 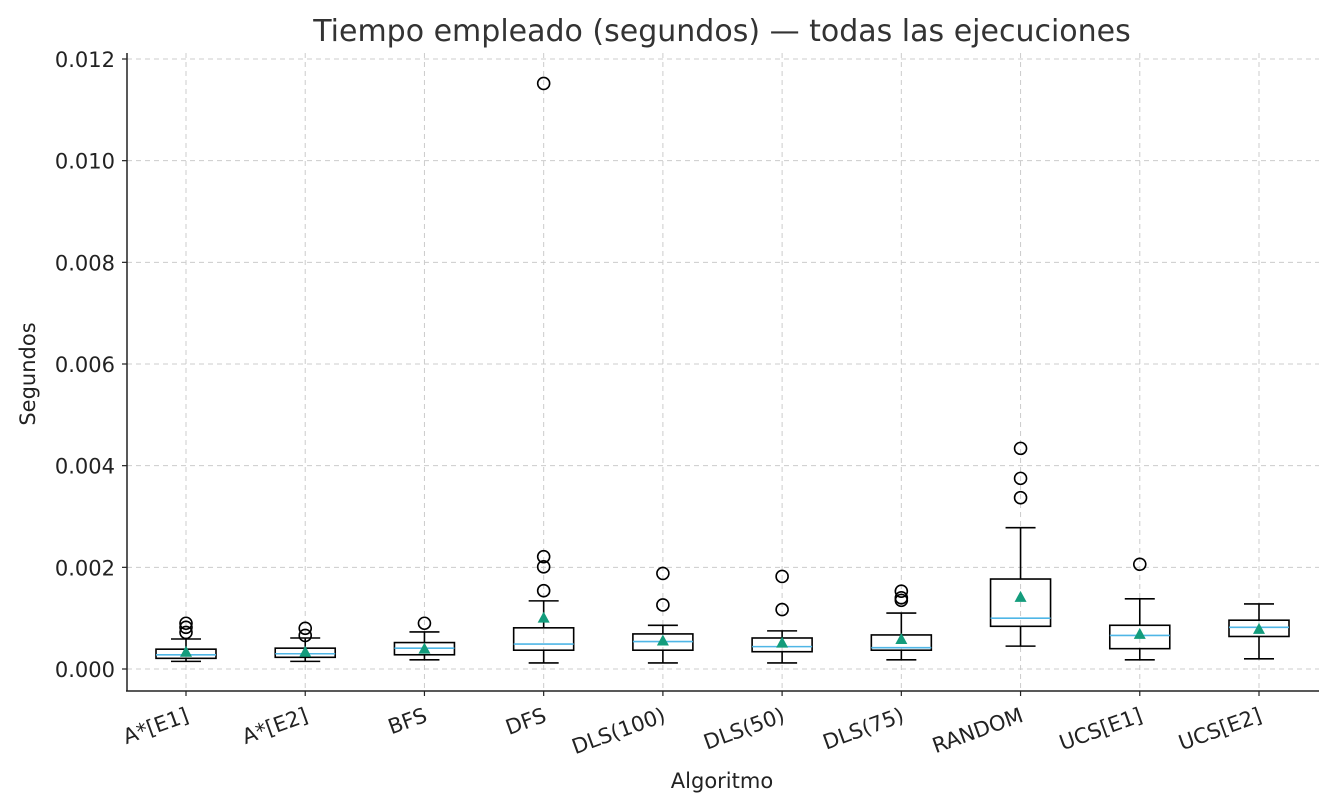 I want to click on x-tick-label: RANDOM, so click(x=977, y=730).